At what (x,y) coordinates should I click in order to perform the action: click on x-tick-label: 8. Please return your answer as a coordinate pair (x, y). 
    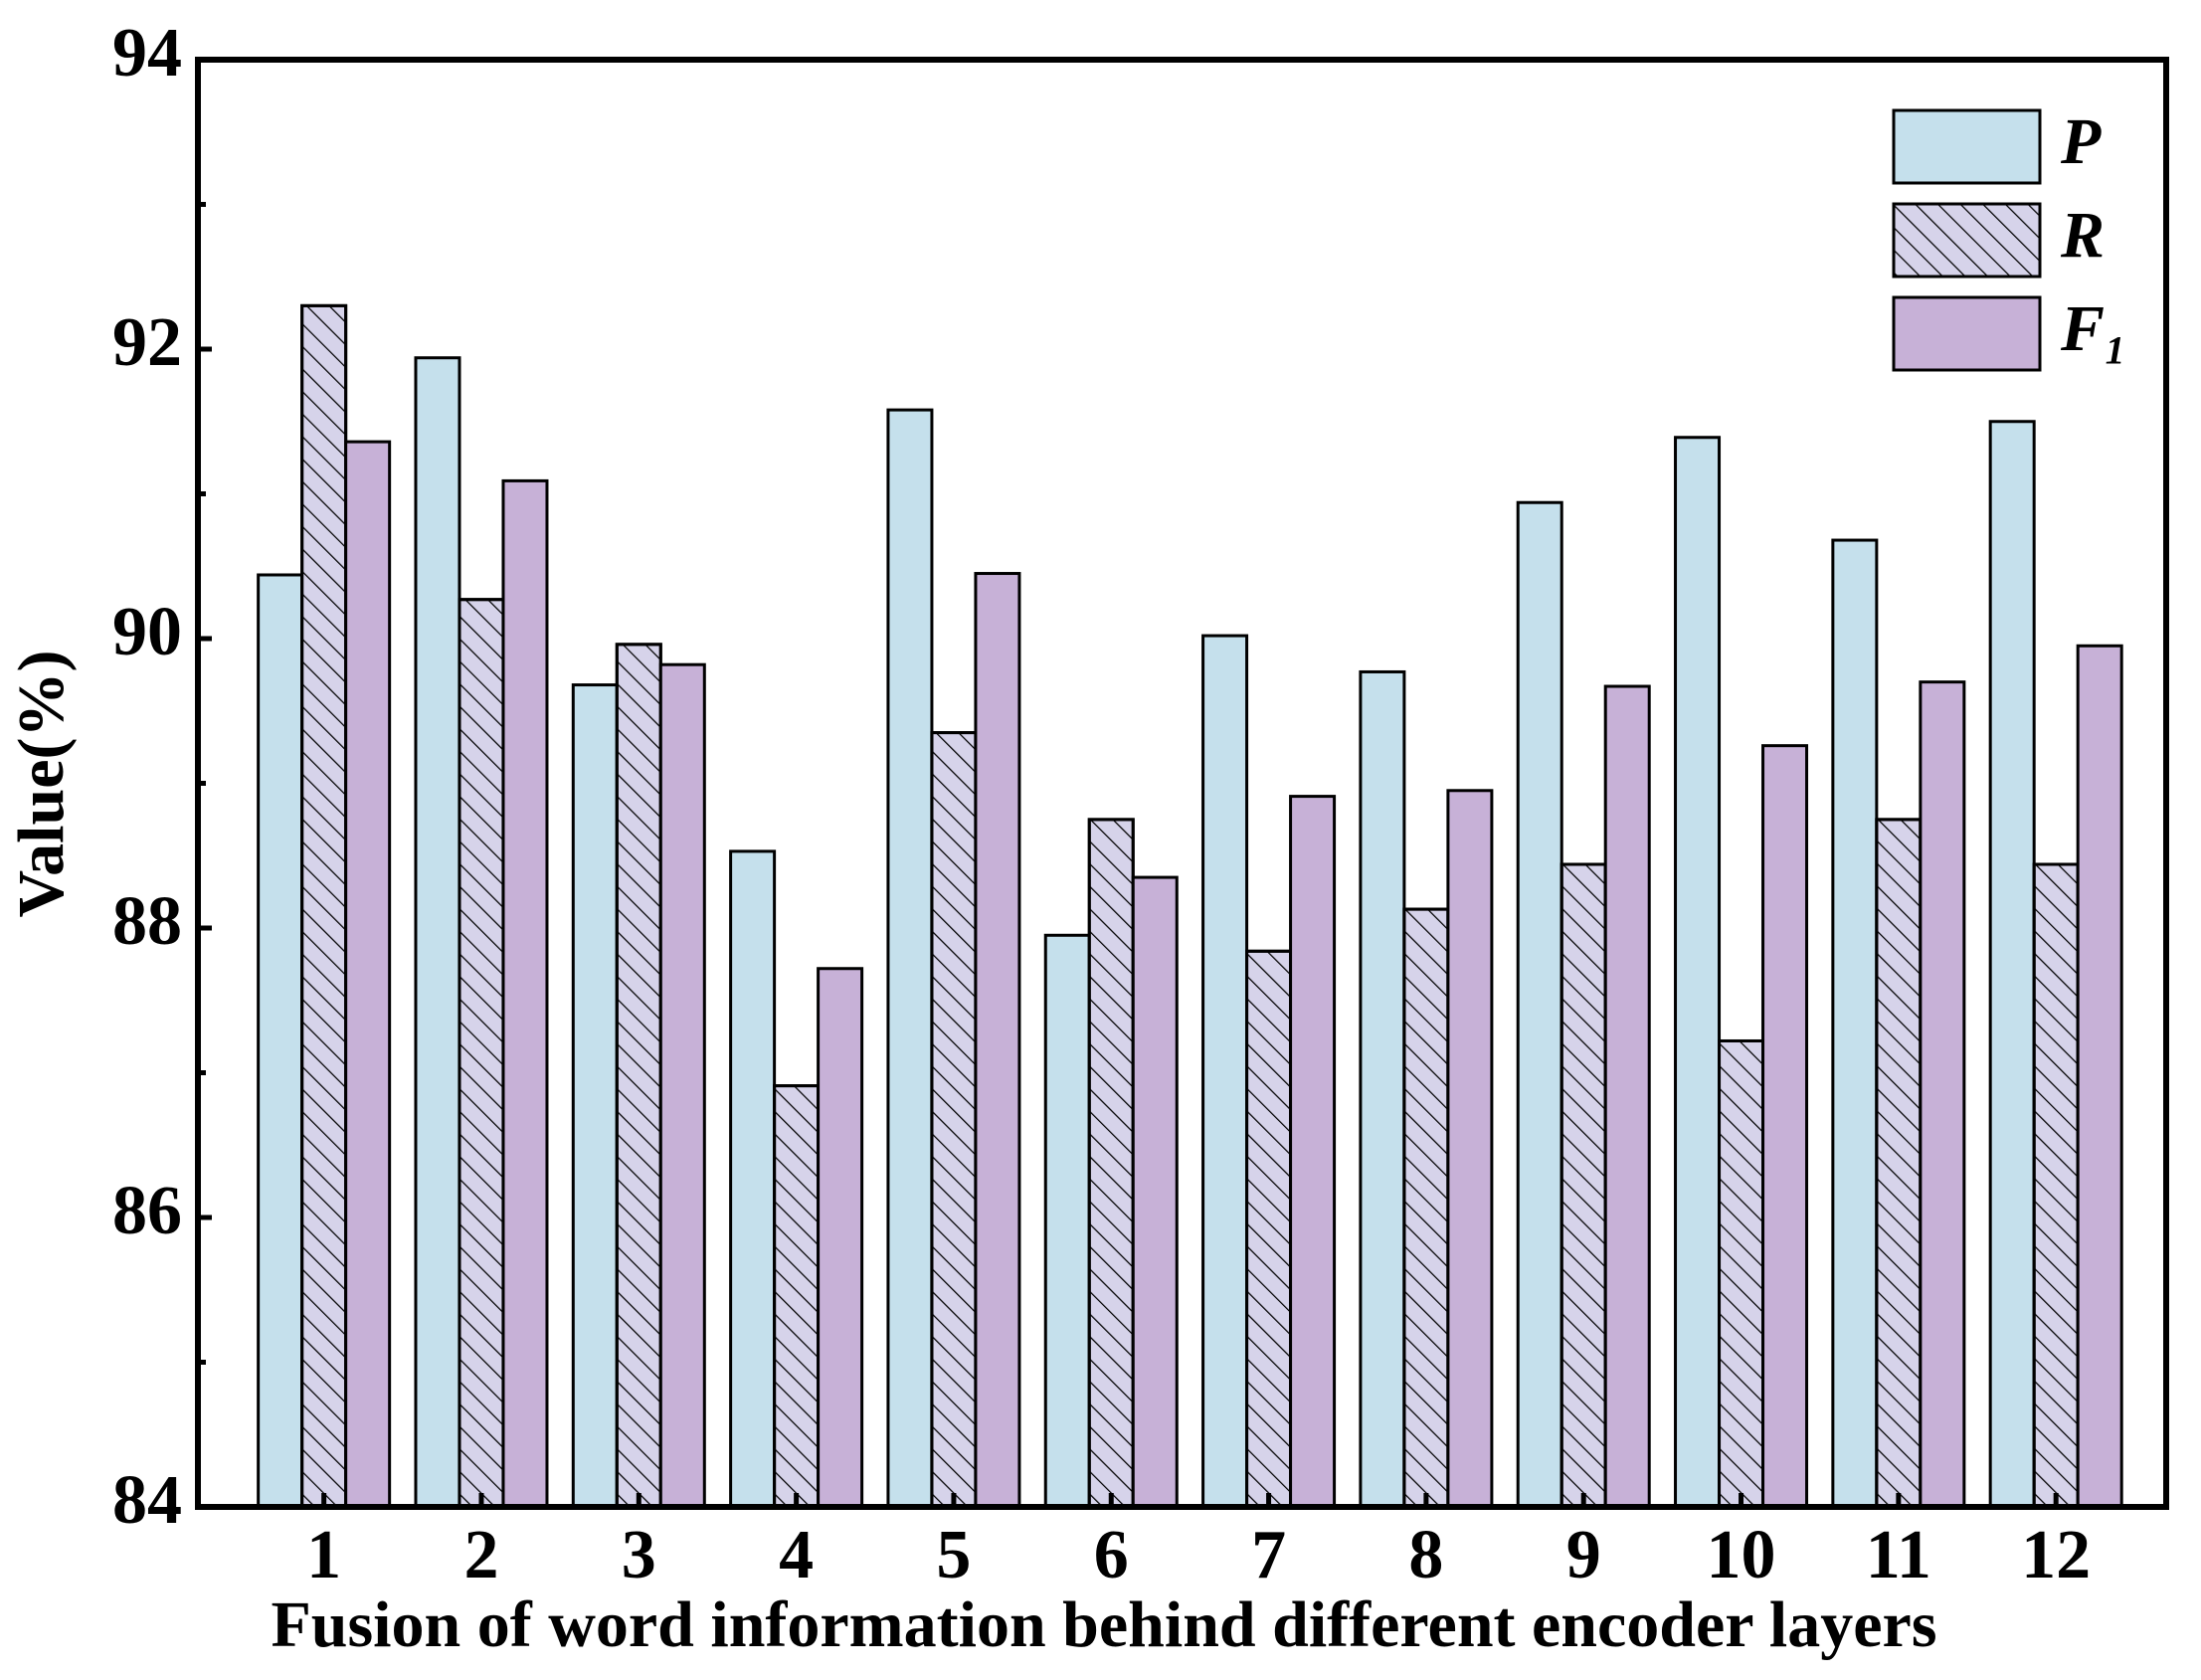
    Looking at the image, I should click on (1425, 1555).